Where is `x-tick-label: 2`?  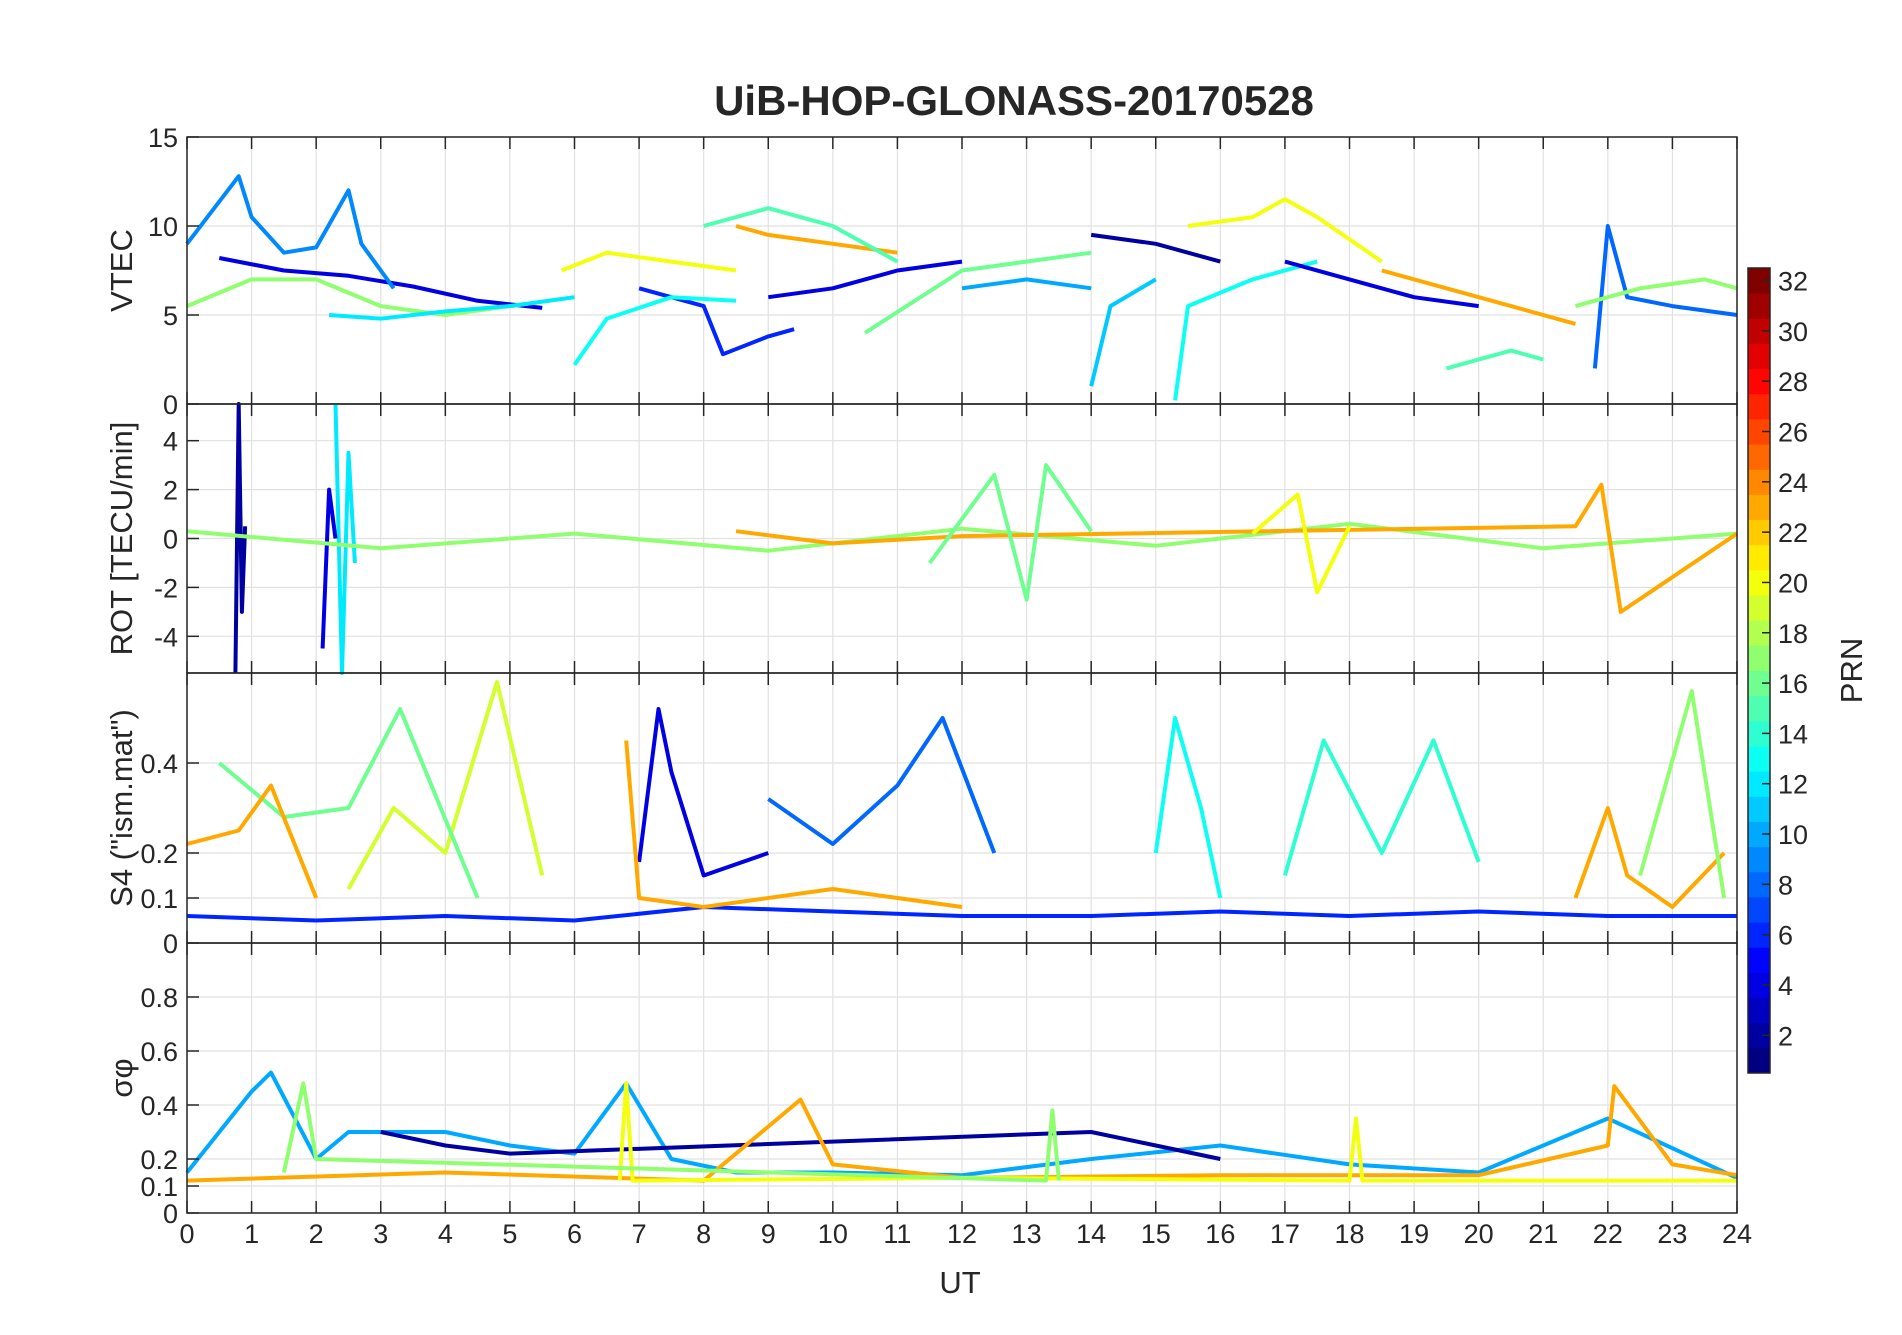 x-tick-label: 2 is located at coordinates (316, 1234).